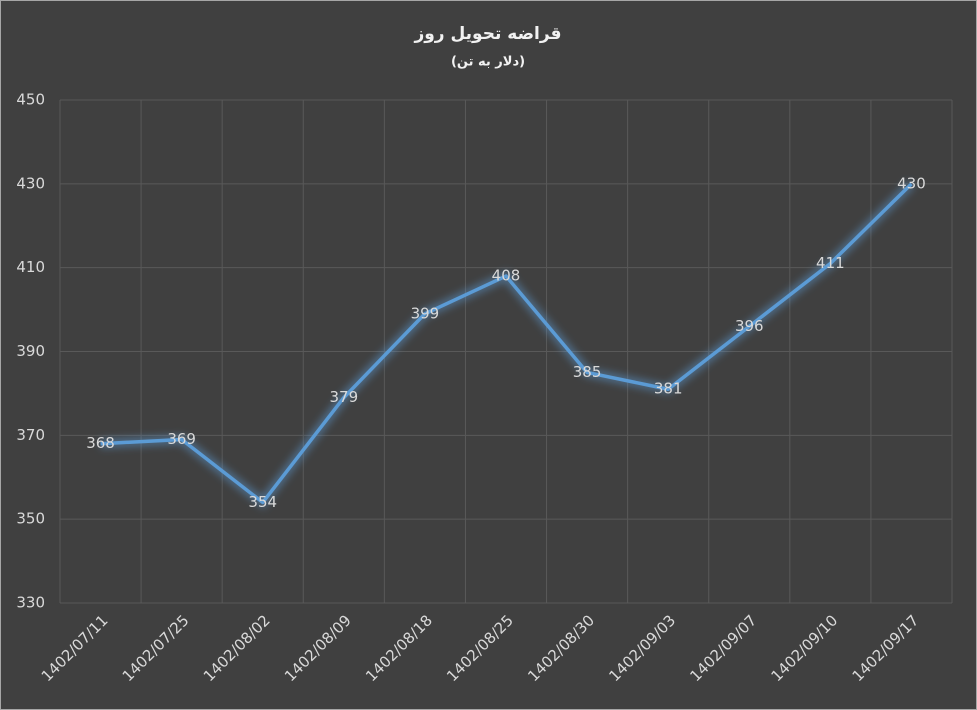 The height and width of the screenshot is (710, 977). Describe the element at coordinates (668, 389) in the screenshot. I see `data-label: 381` at that location.